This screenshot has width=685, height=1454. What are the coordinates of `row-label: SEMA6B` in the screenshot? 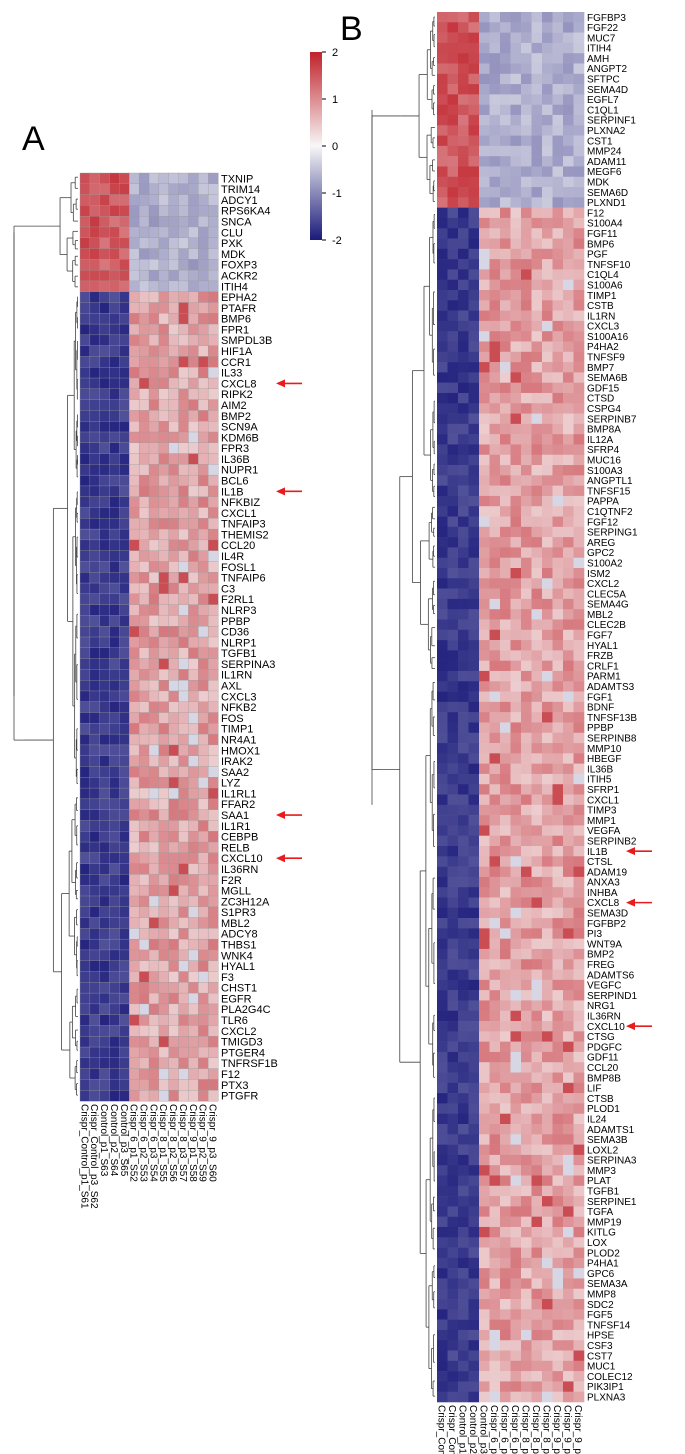 It's located at (607, 378).